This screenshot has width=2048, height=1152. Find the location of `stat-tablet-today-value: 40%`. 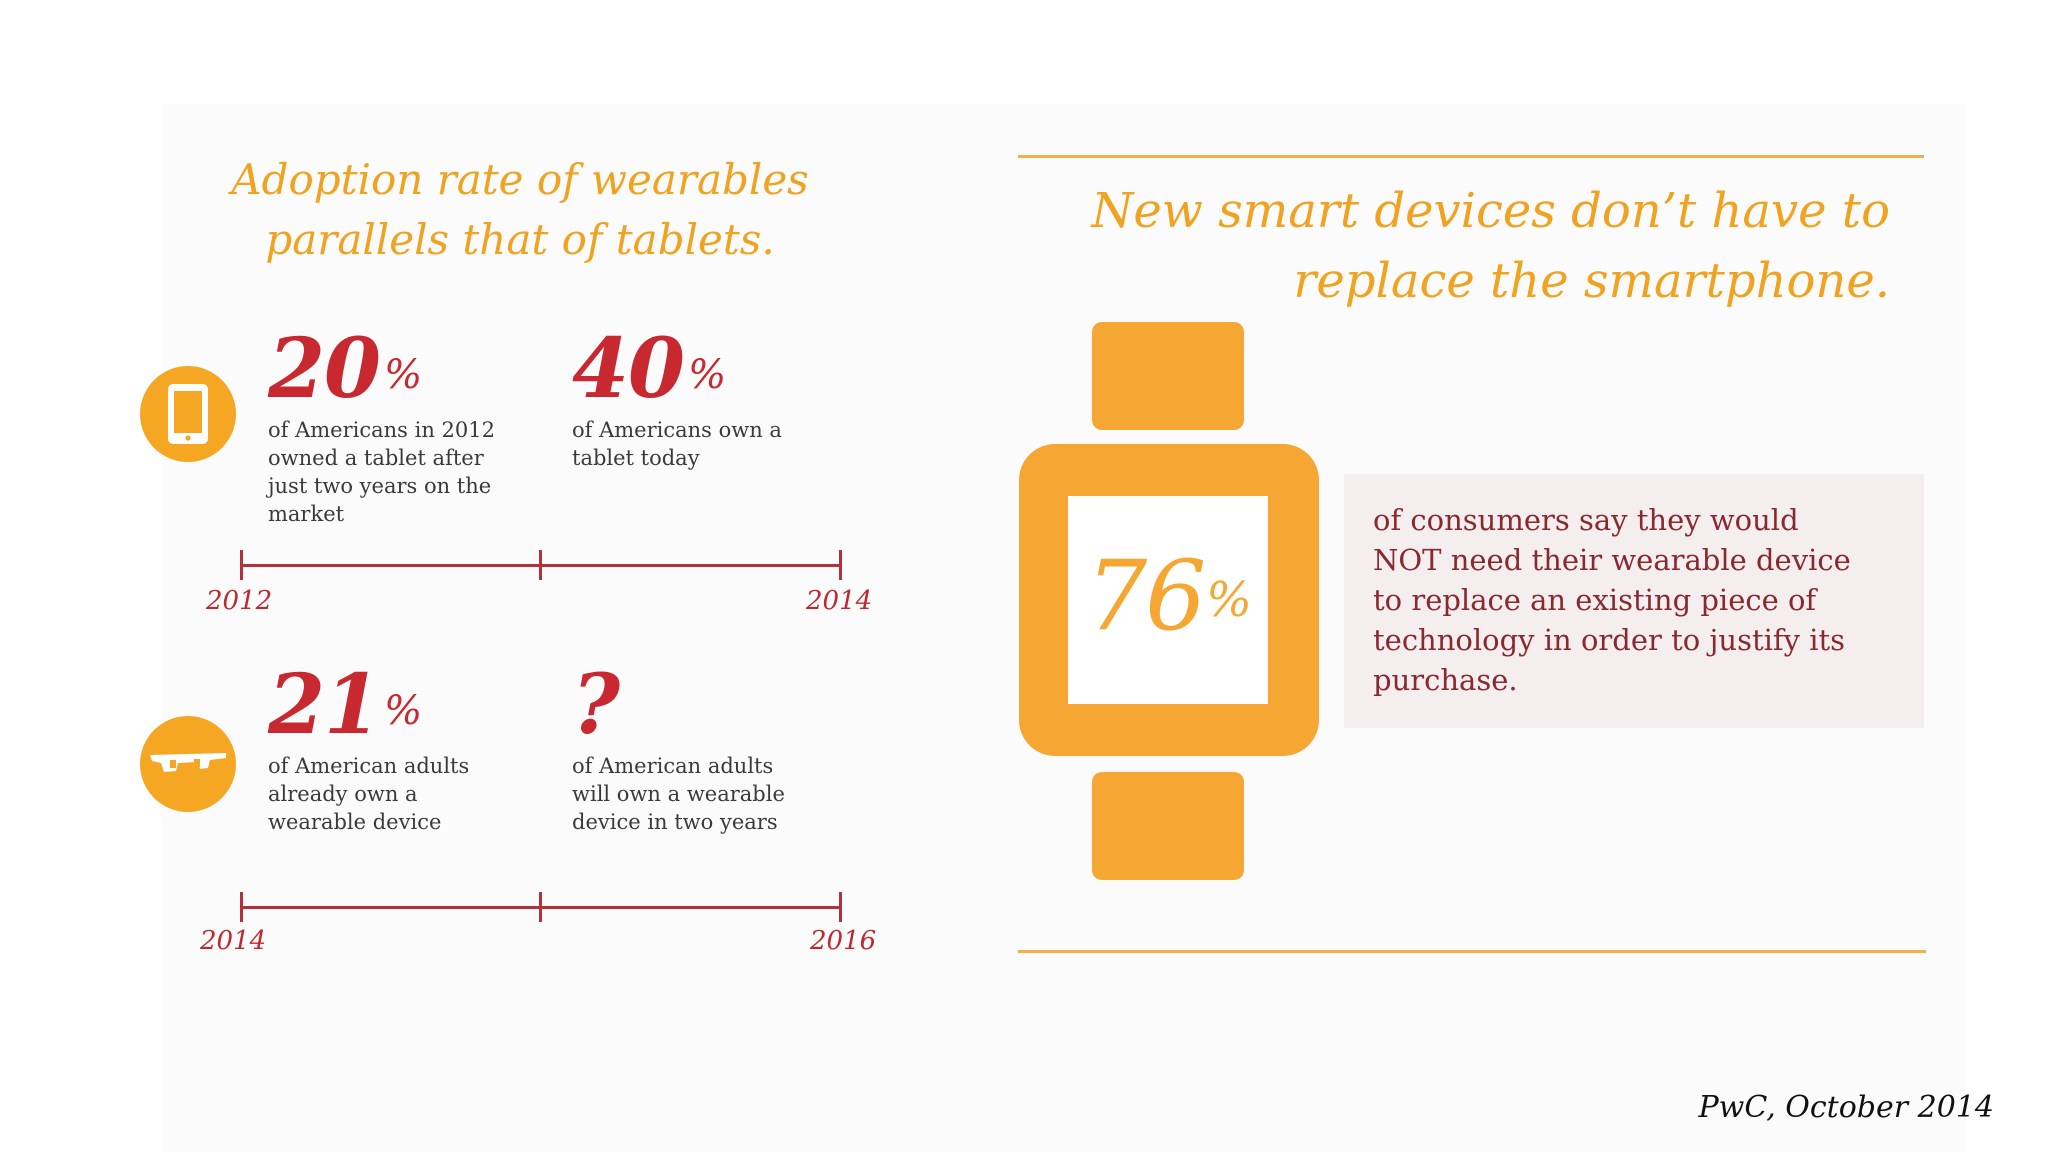

stat-tablet-today-value: 40% is located at coordinates (649, 369).